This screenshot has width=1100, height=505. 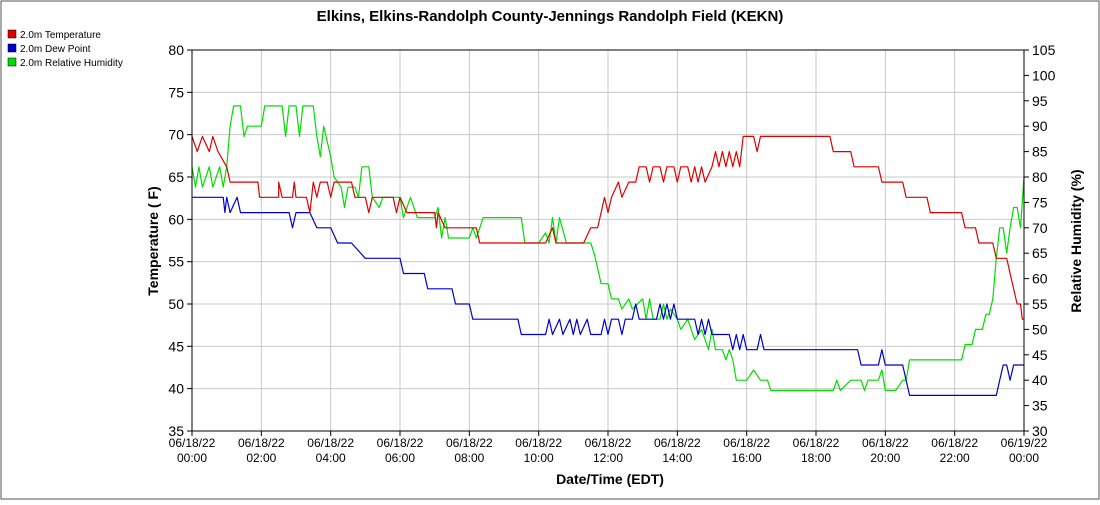 I want to click on y2-tick-label: 100, so click(x=1044, y=75).